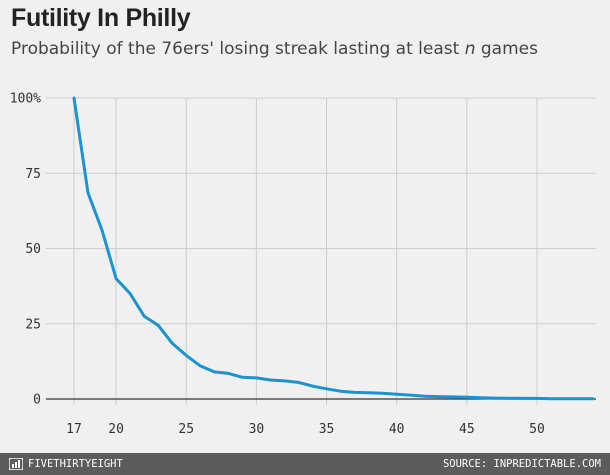 This screenshot has width=610, height=475. What do you see at coordinates (75, 464) in the screenshot?
I see `brand-name: FIVETHIRTYEIGHT` at bounding box center [75, 464].